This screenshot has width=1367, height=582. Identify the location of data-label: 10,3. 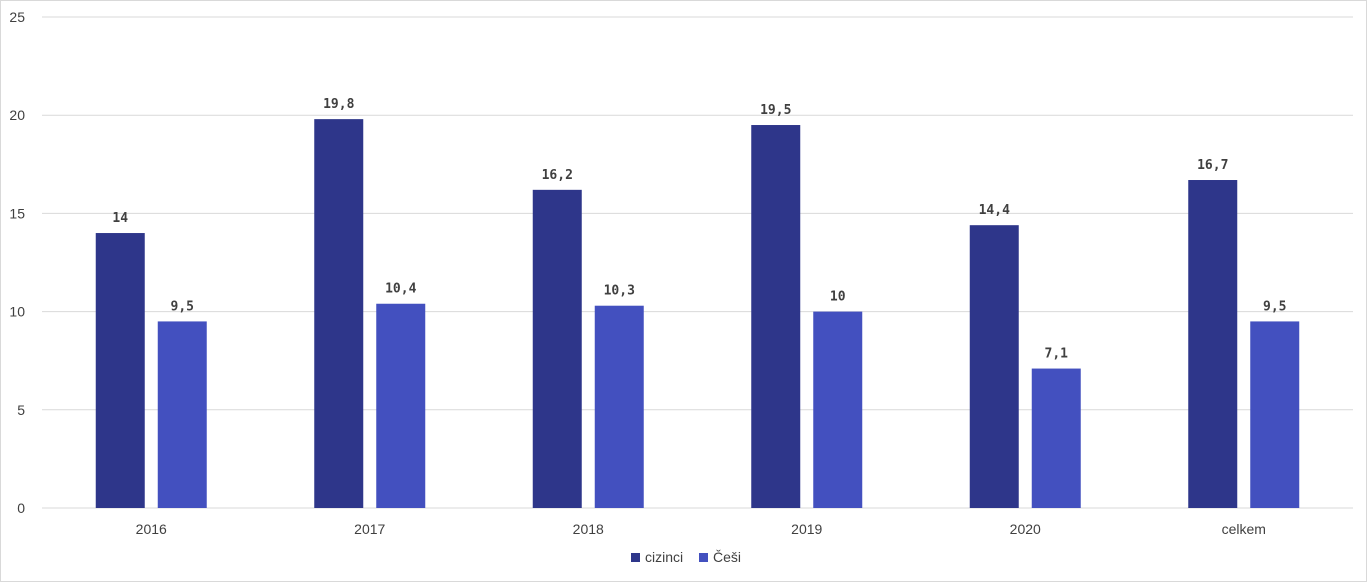
(619, 291).